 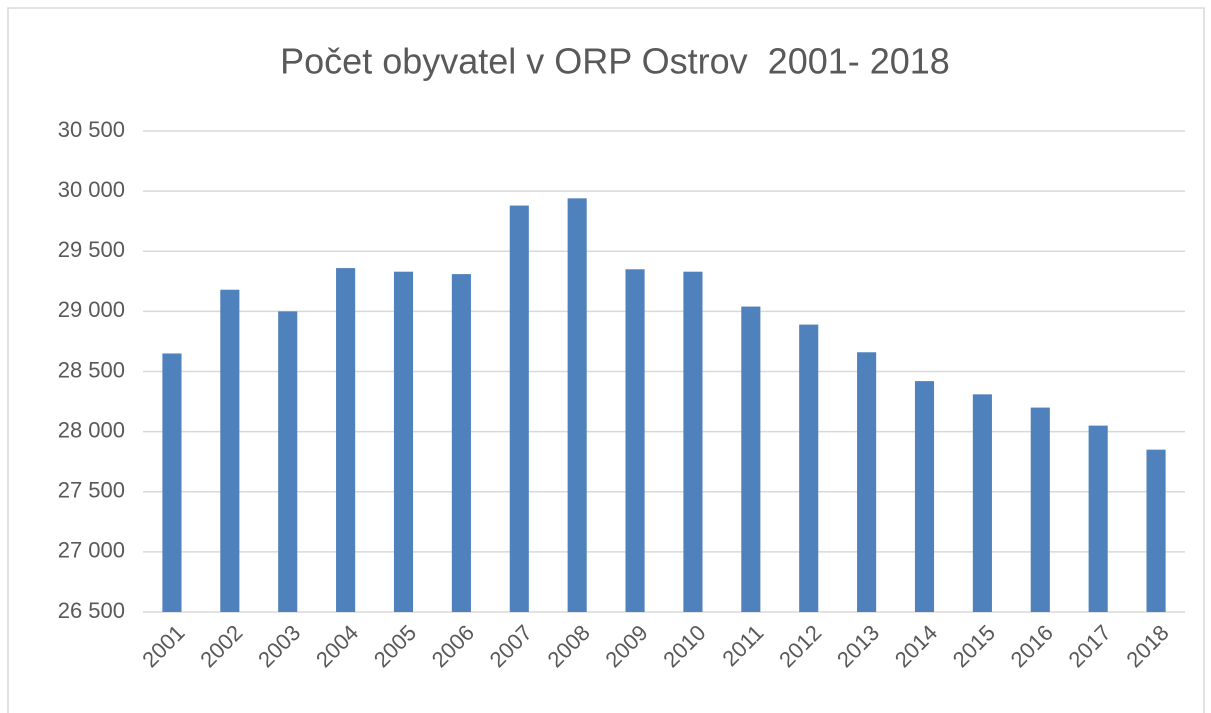 I want to click on y-tick-label: 27 000, so click(x=91, y=550).